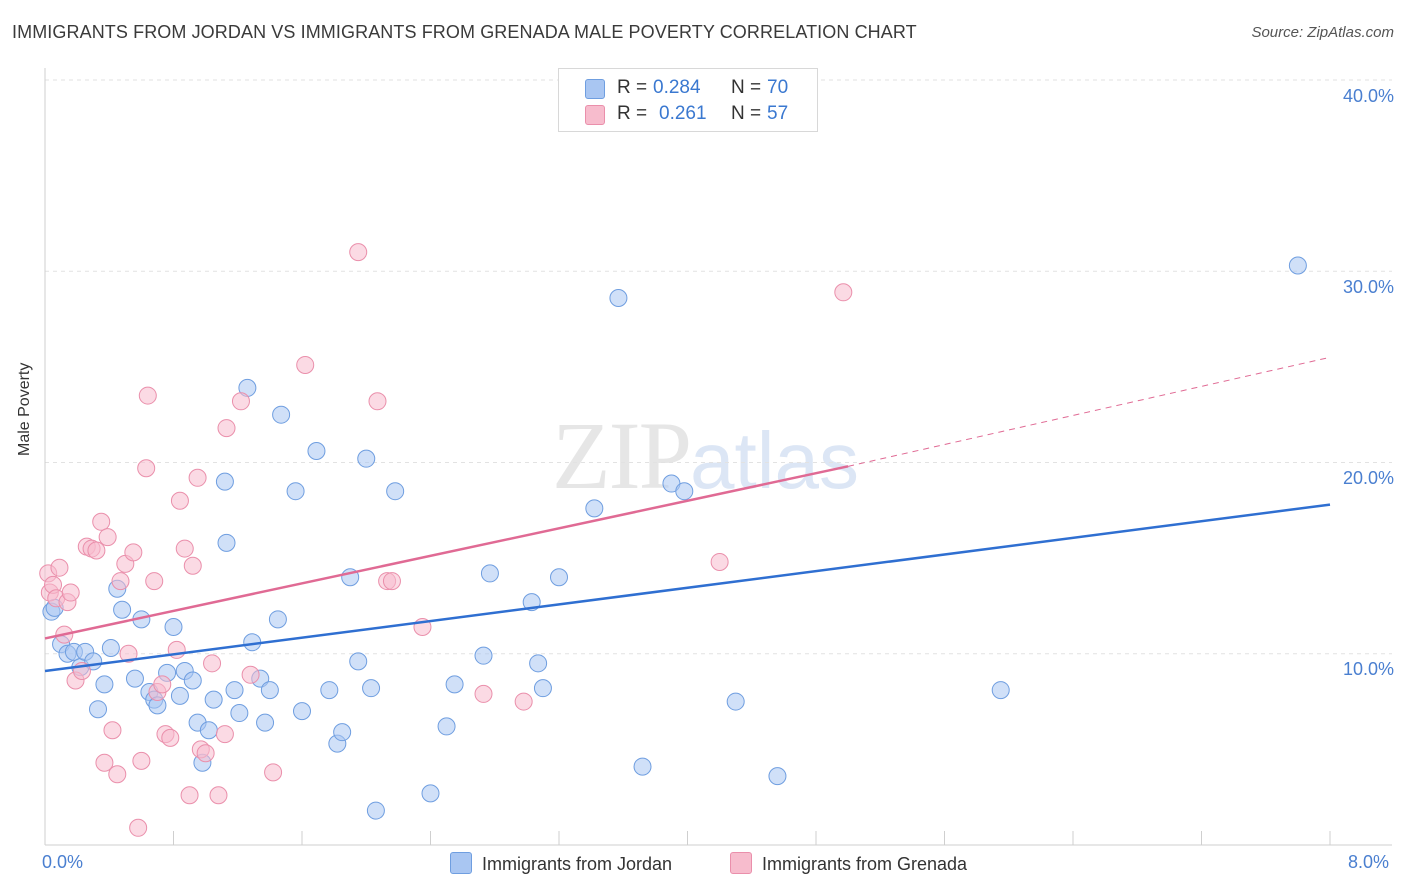  What do you see at coordinates (1368, 287) in the screenshot?
I see `y-tick-label: 30.0%` at bounding box center [1368, 287].